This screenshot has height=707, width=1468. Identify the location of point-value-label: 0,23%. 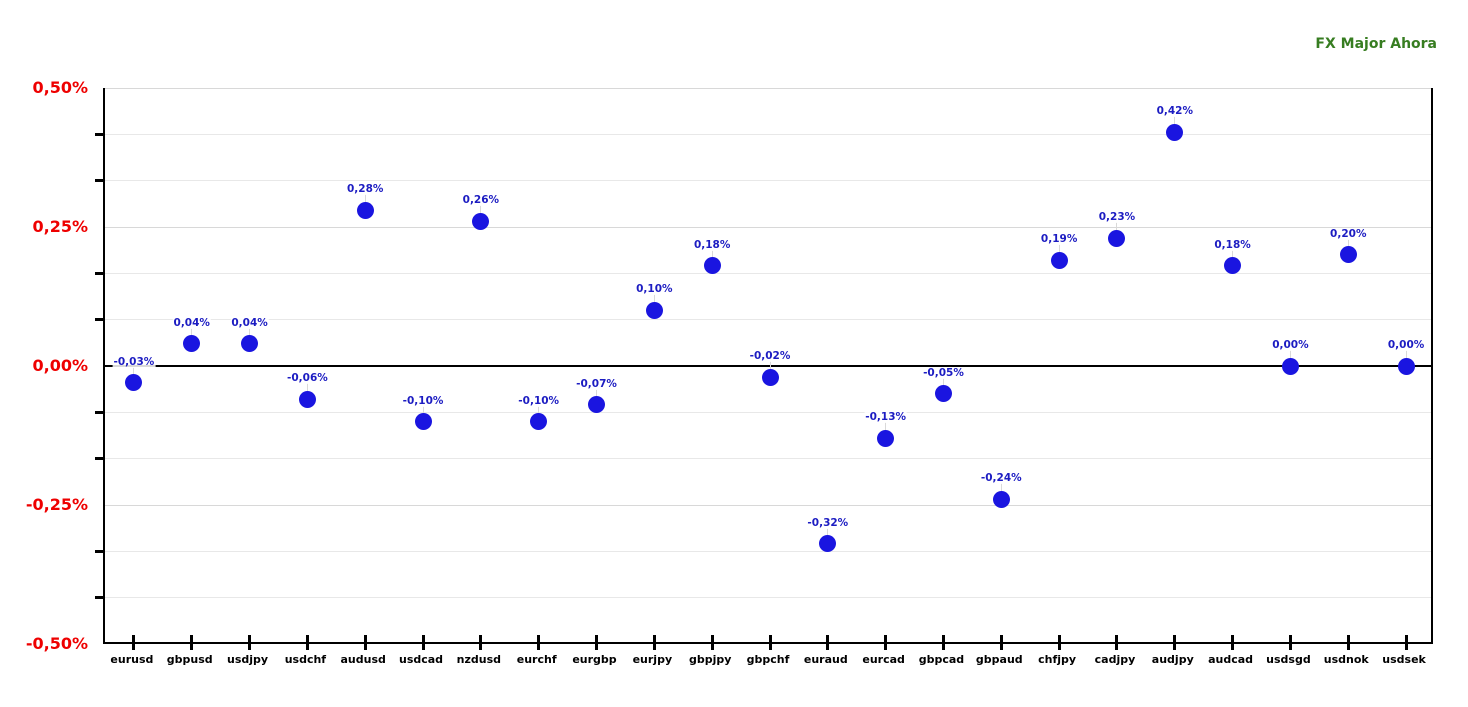
(1117, 217).